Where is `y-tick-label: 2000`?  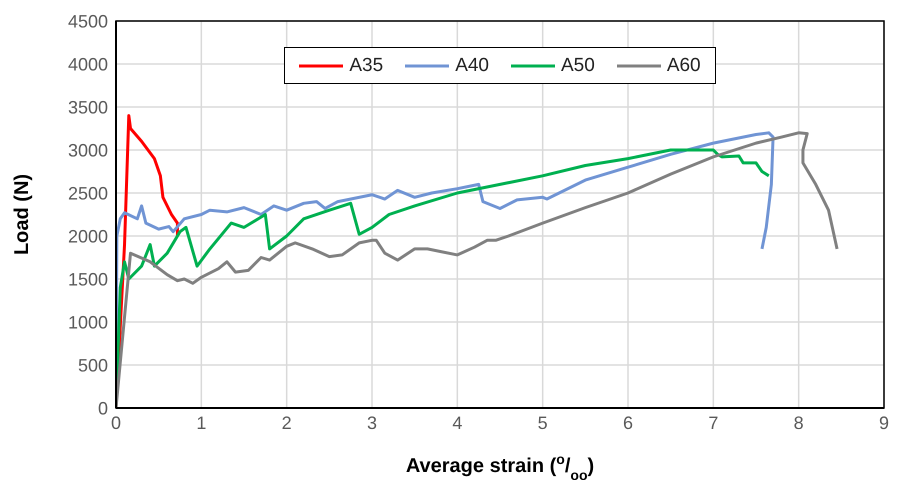 y-tick-label: 2000 is located at coordinates (88, 236).